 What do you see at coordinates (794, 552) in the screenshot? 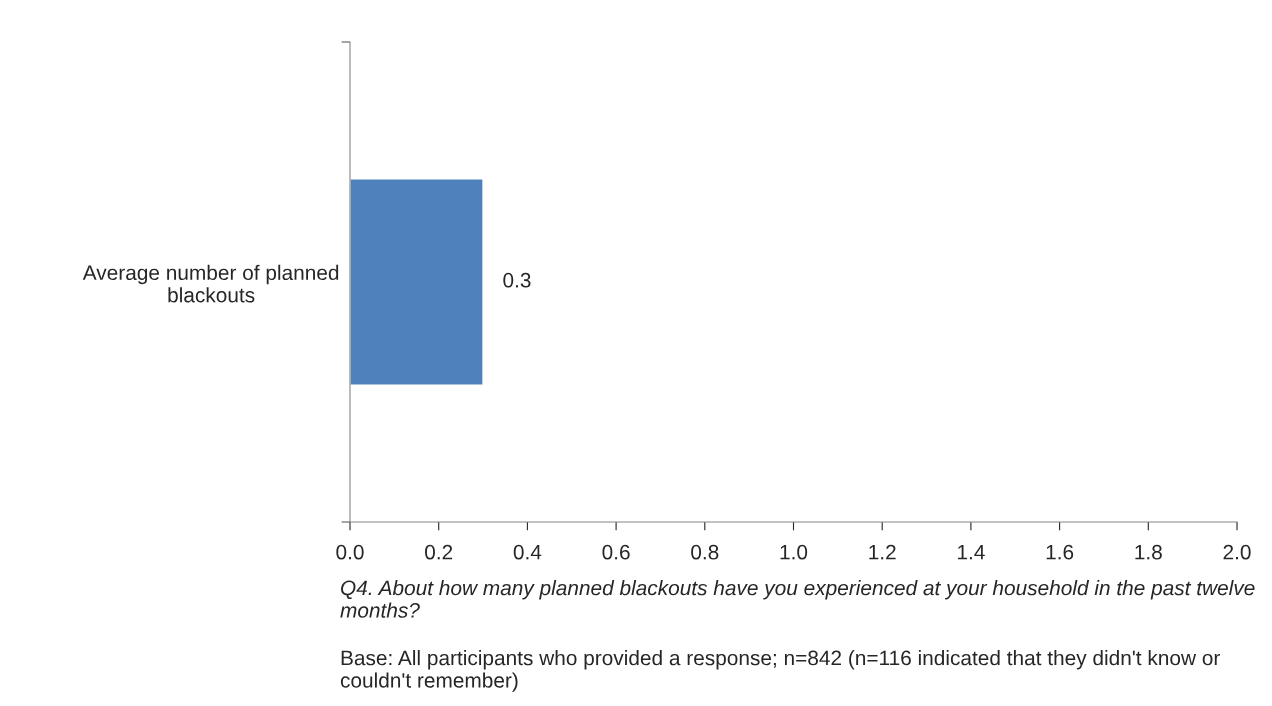
I see `x-tick-label: 1.0` at bounding box center [794, 552].